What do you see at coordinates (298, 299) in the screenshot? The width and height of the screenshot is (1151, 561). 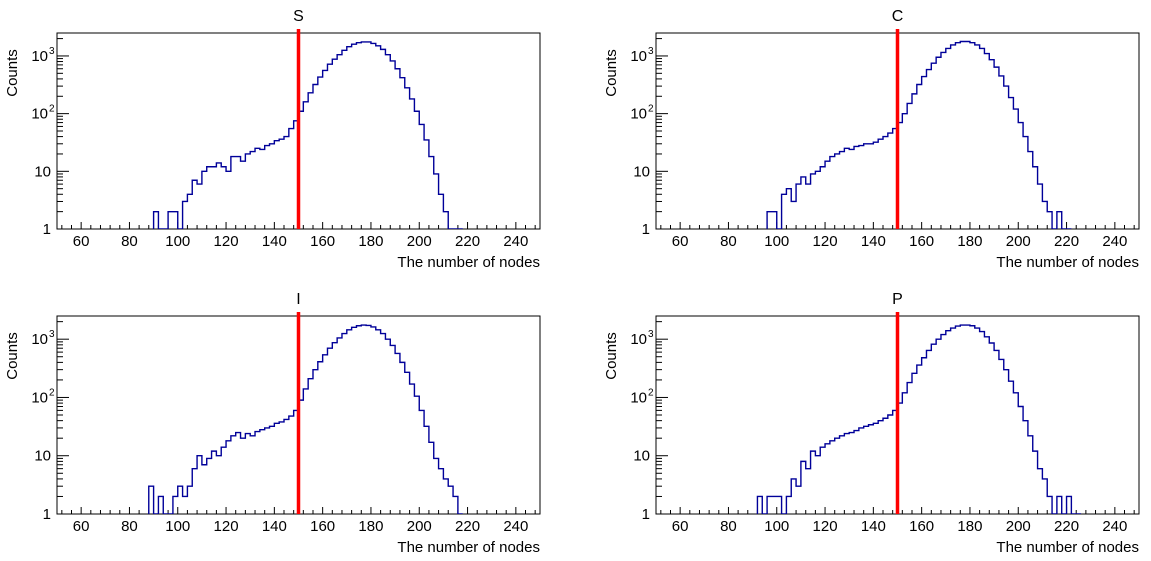 I see `panel-title: I` at bounding box center [298, 299].